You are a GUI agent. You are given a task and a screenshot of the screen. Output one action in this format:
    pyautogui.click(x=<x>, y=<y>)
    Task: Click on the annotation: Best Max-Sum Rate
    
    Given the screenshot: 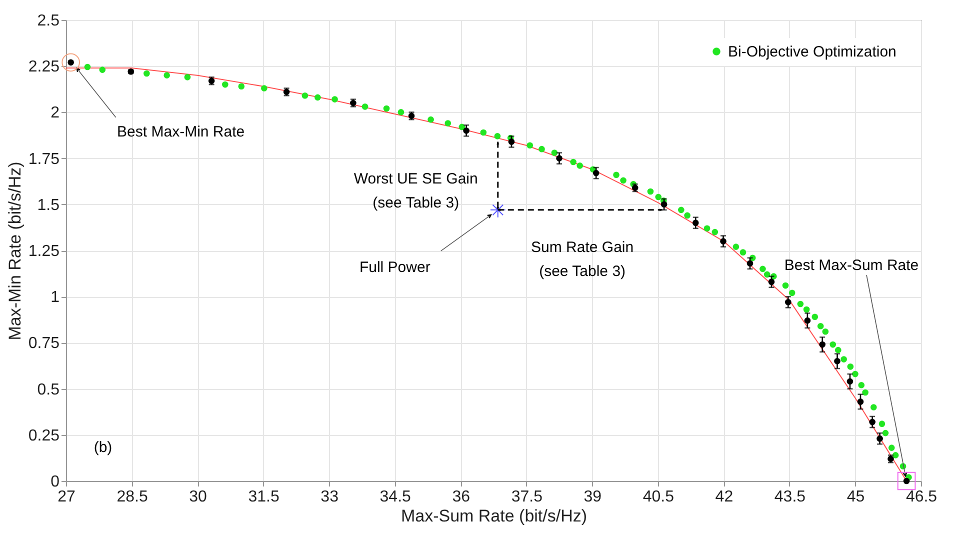 What is the action you would take?
    pyautogui.click(x=851, y=265)
    